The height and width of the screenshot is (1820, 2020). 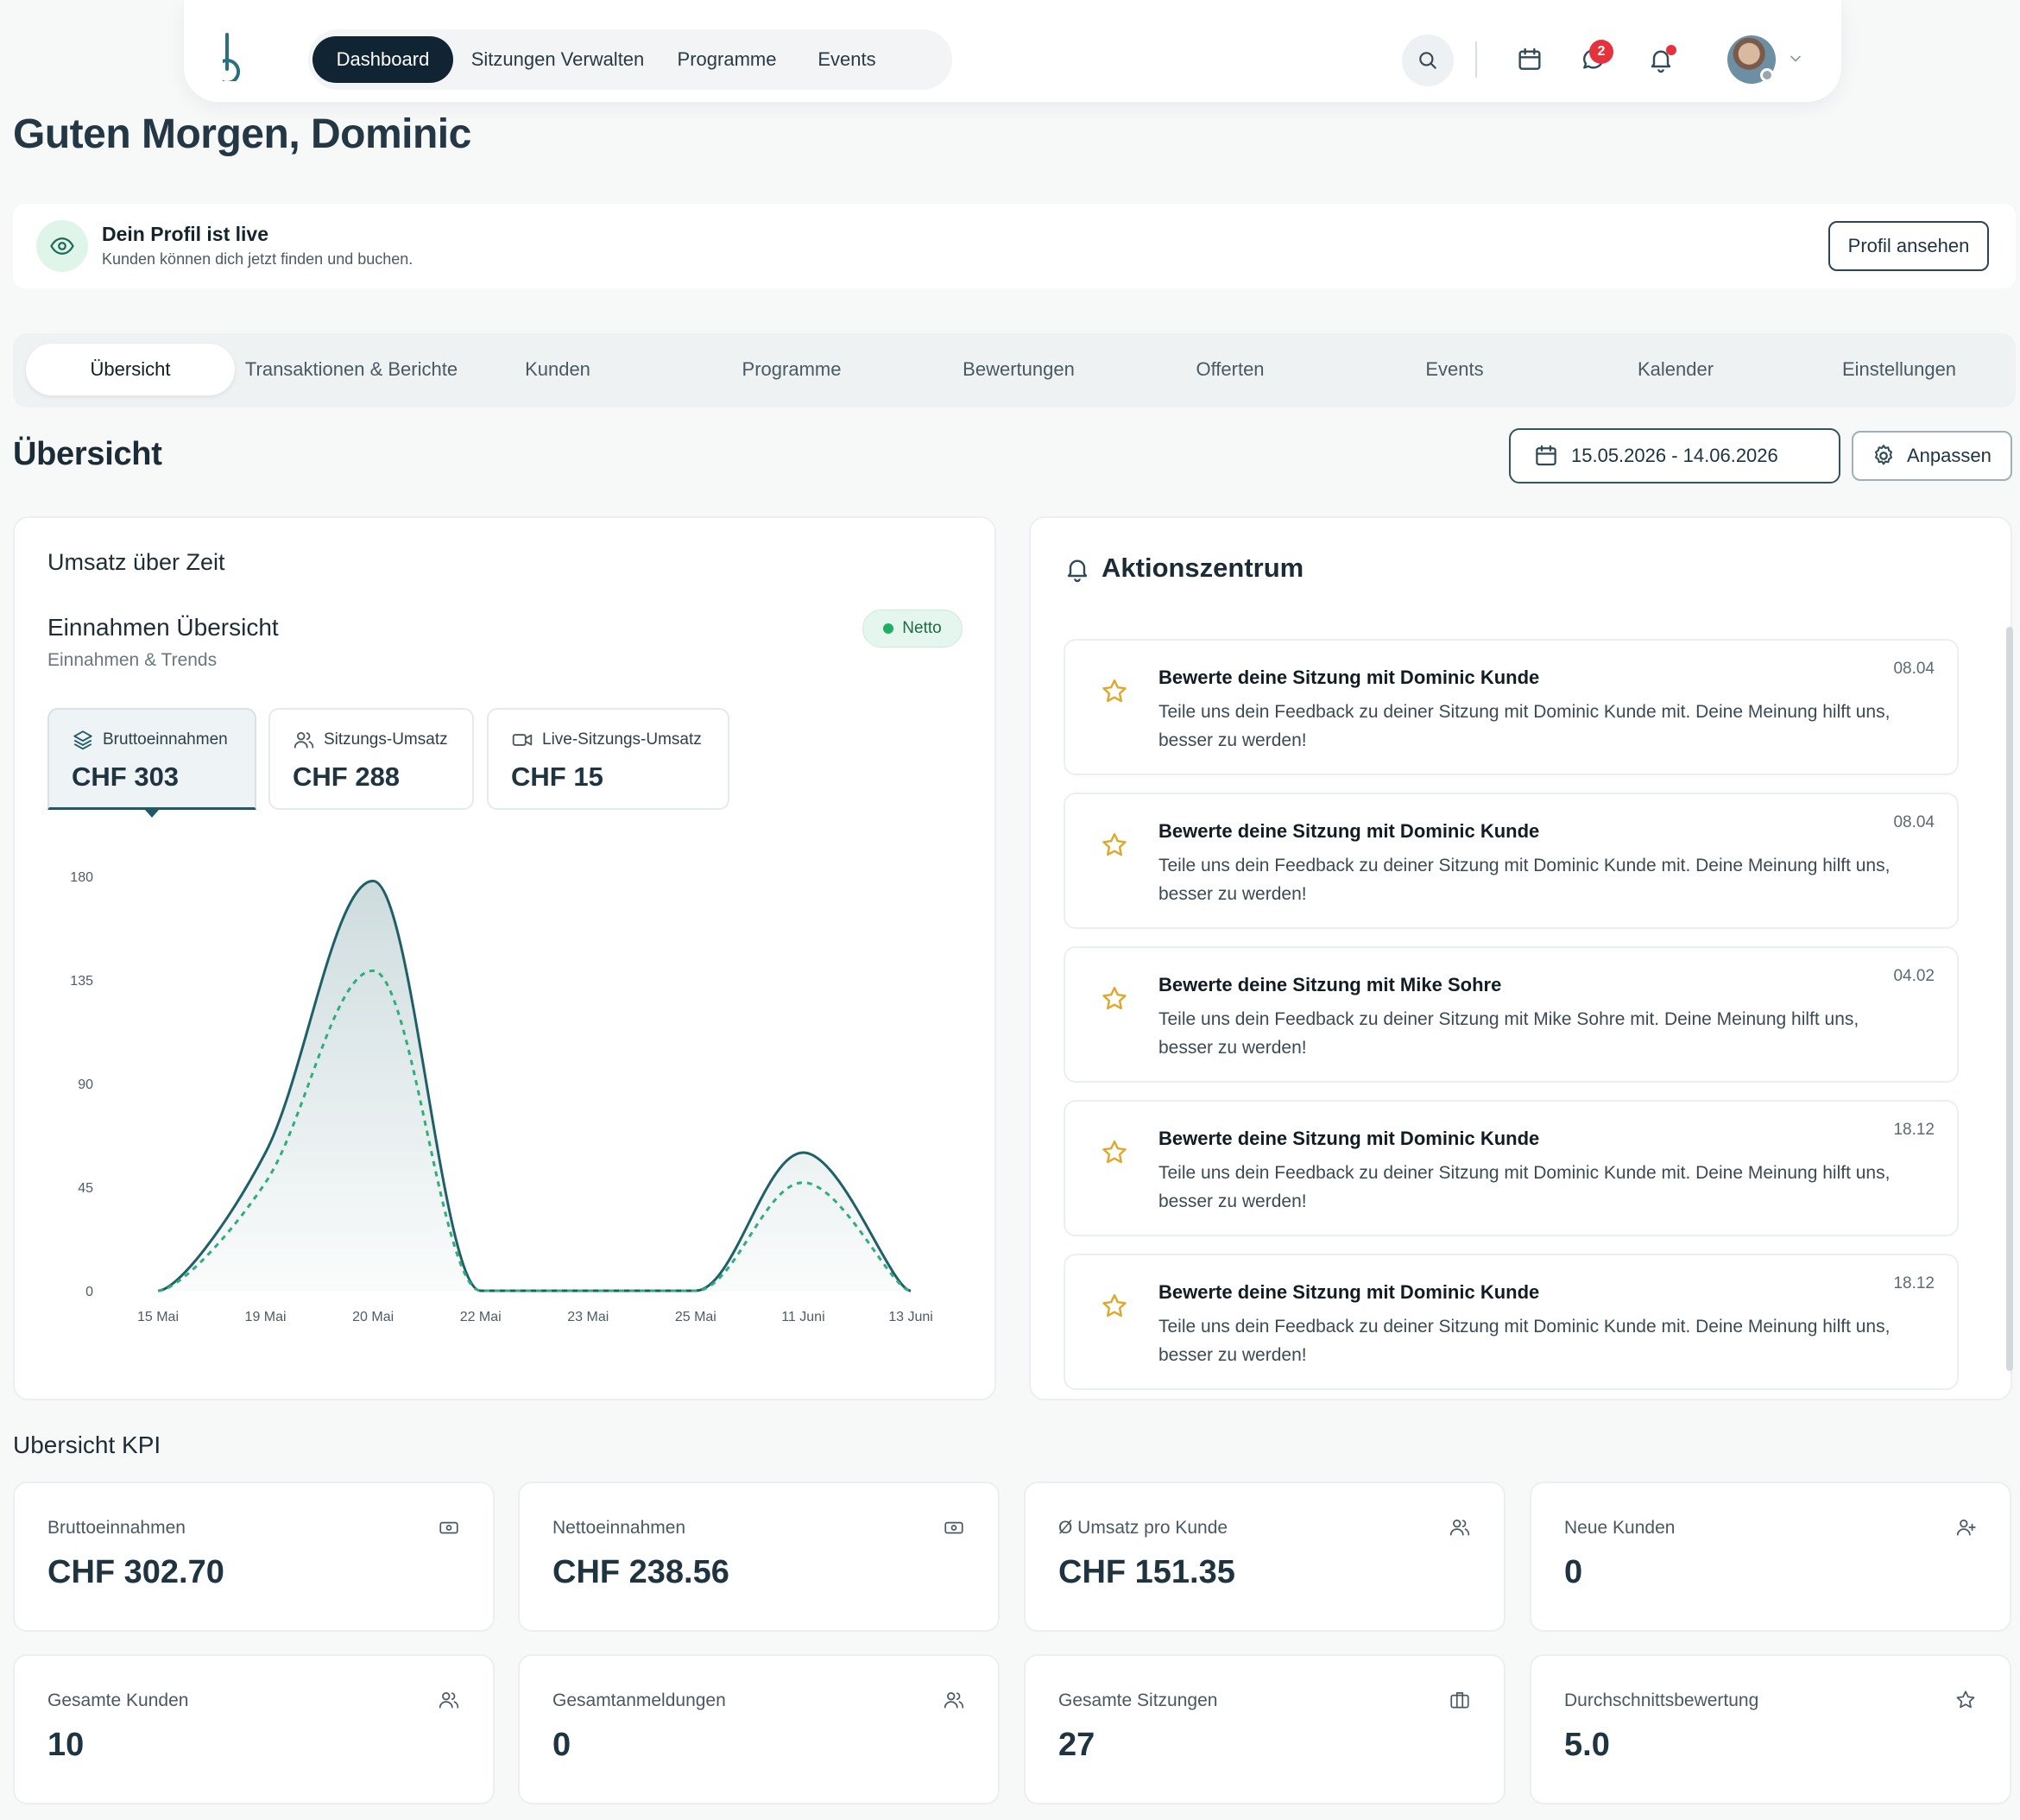 I want to click on revenue-overview-subtitle: Einnahmen & Trends, so click(x=132, y=660).